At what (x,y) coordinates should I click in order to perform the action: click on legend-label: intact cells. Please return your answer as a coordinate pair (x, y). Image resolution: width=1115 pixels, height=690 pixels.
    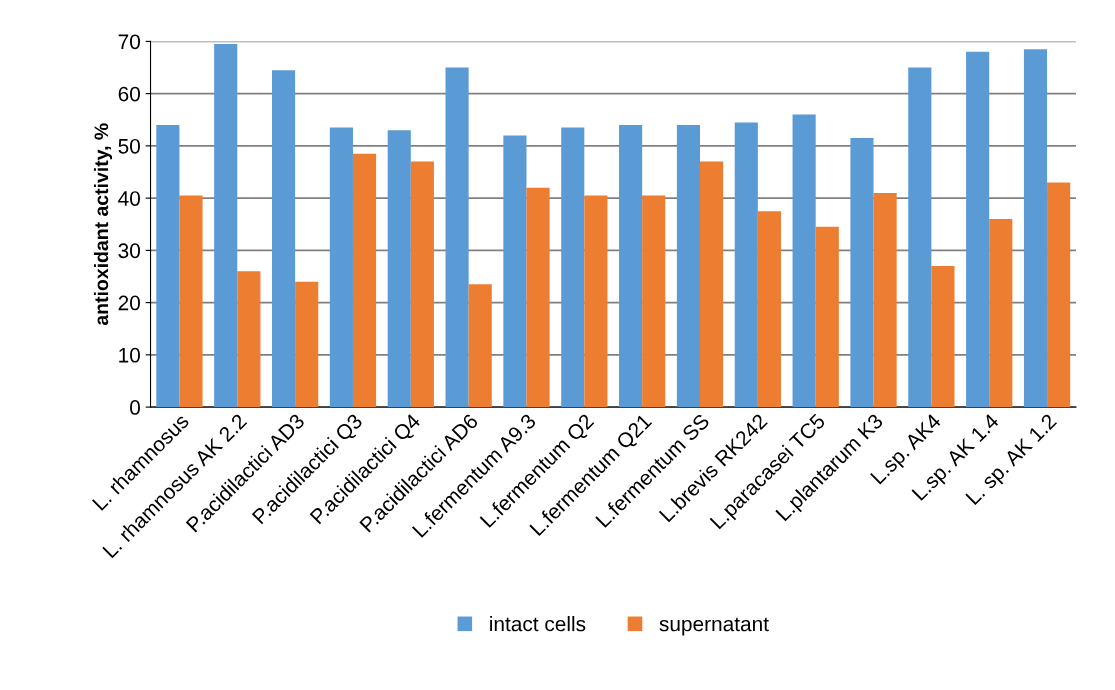
    Looking at the image, I should click on (538, 624).